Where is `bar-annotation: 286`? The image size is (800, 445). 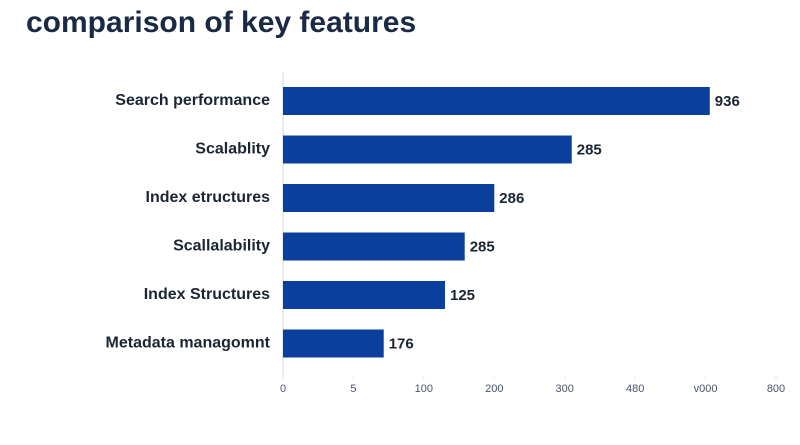 bar-annotation: 286 is located at coordinates (511, 198).